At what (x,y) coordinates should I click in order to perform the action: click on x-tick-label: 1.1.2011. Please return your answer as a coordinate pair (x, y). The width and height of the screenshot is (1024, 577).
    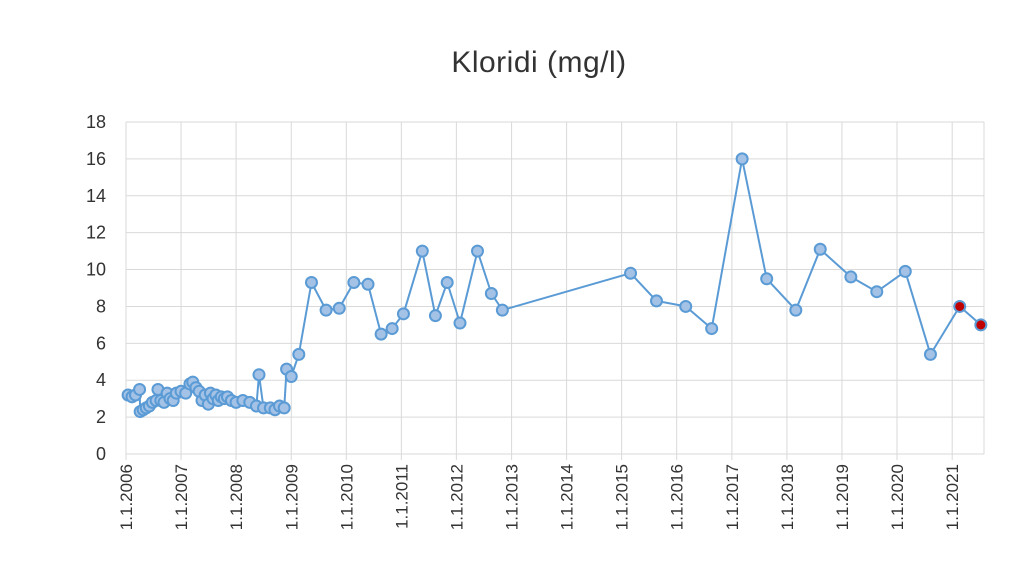
    Looking at the image, I should click on (401, 496).